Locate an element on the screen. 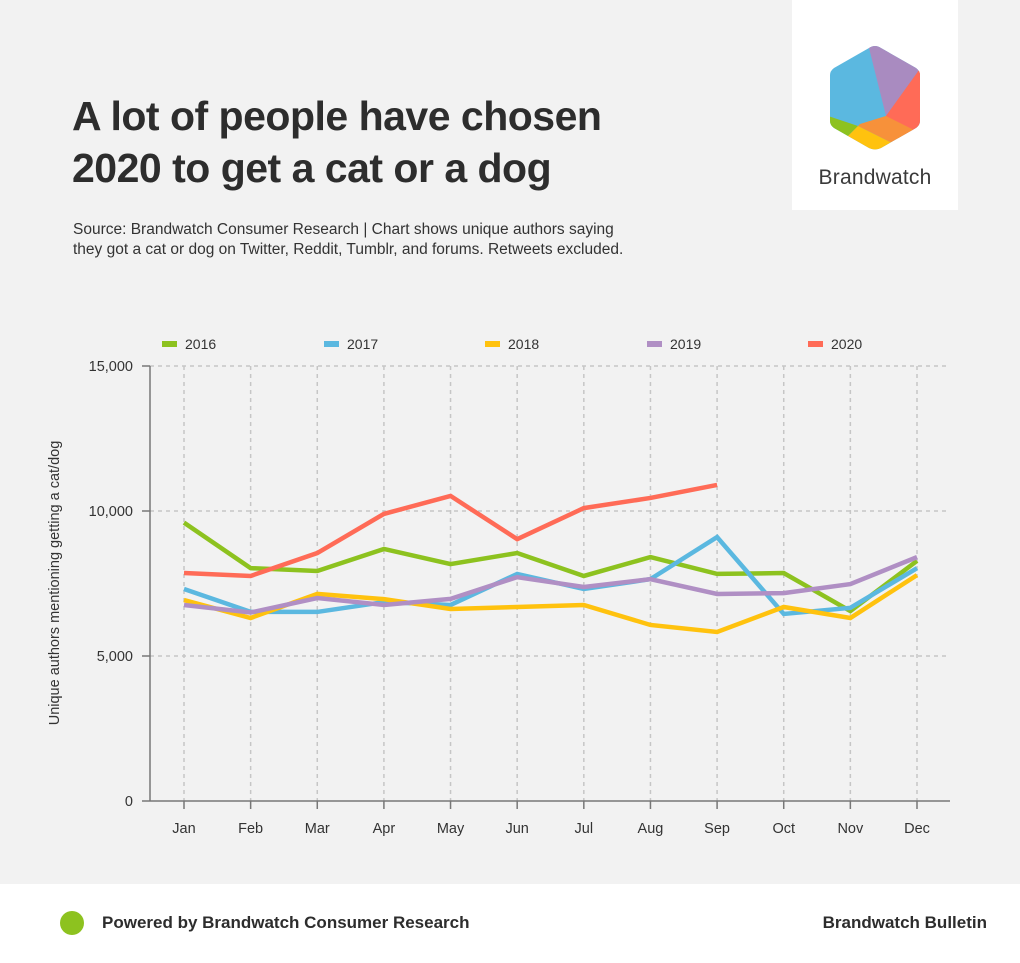  y-tick-label: 5,000 is located at coordinates (115, 657).